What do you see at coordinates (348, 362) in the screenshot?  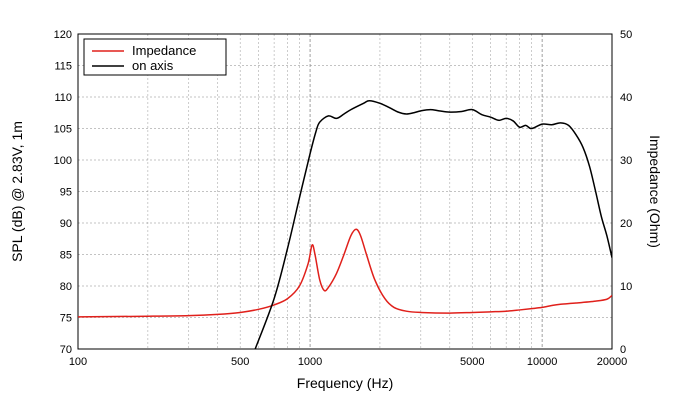 I see `x-tick-labels: 100 500 1000 5000 10000 20000` at bounding box center [348, 362].